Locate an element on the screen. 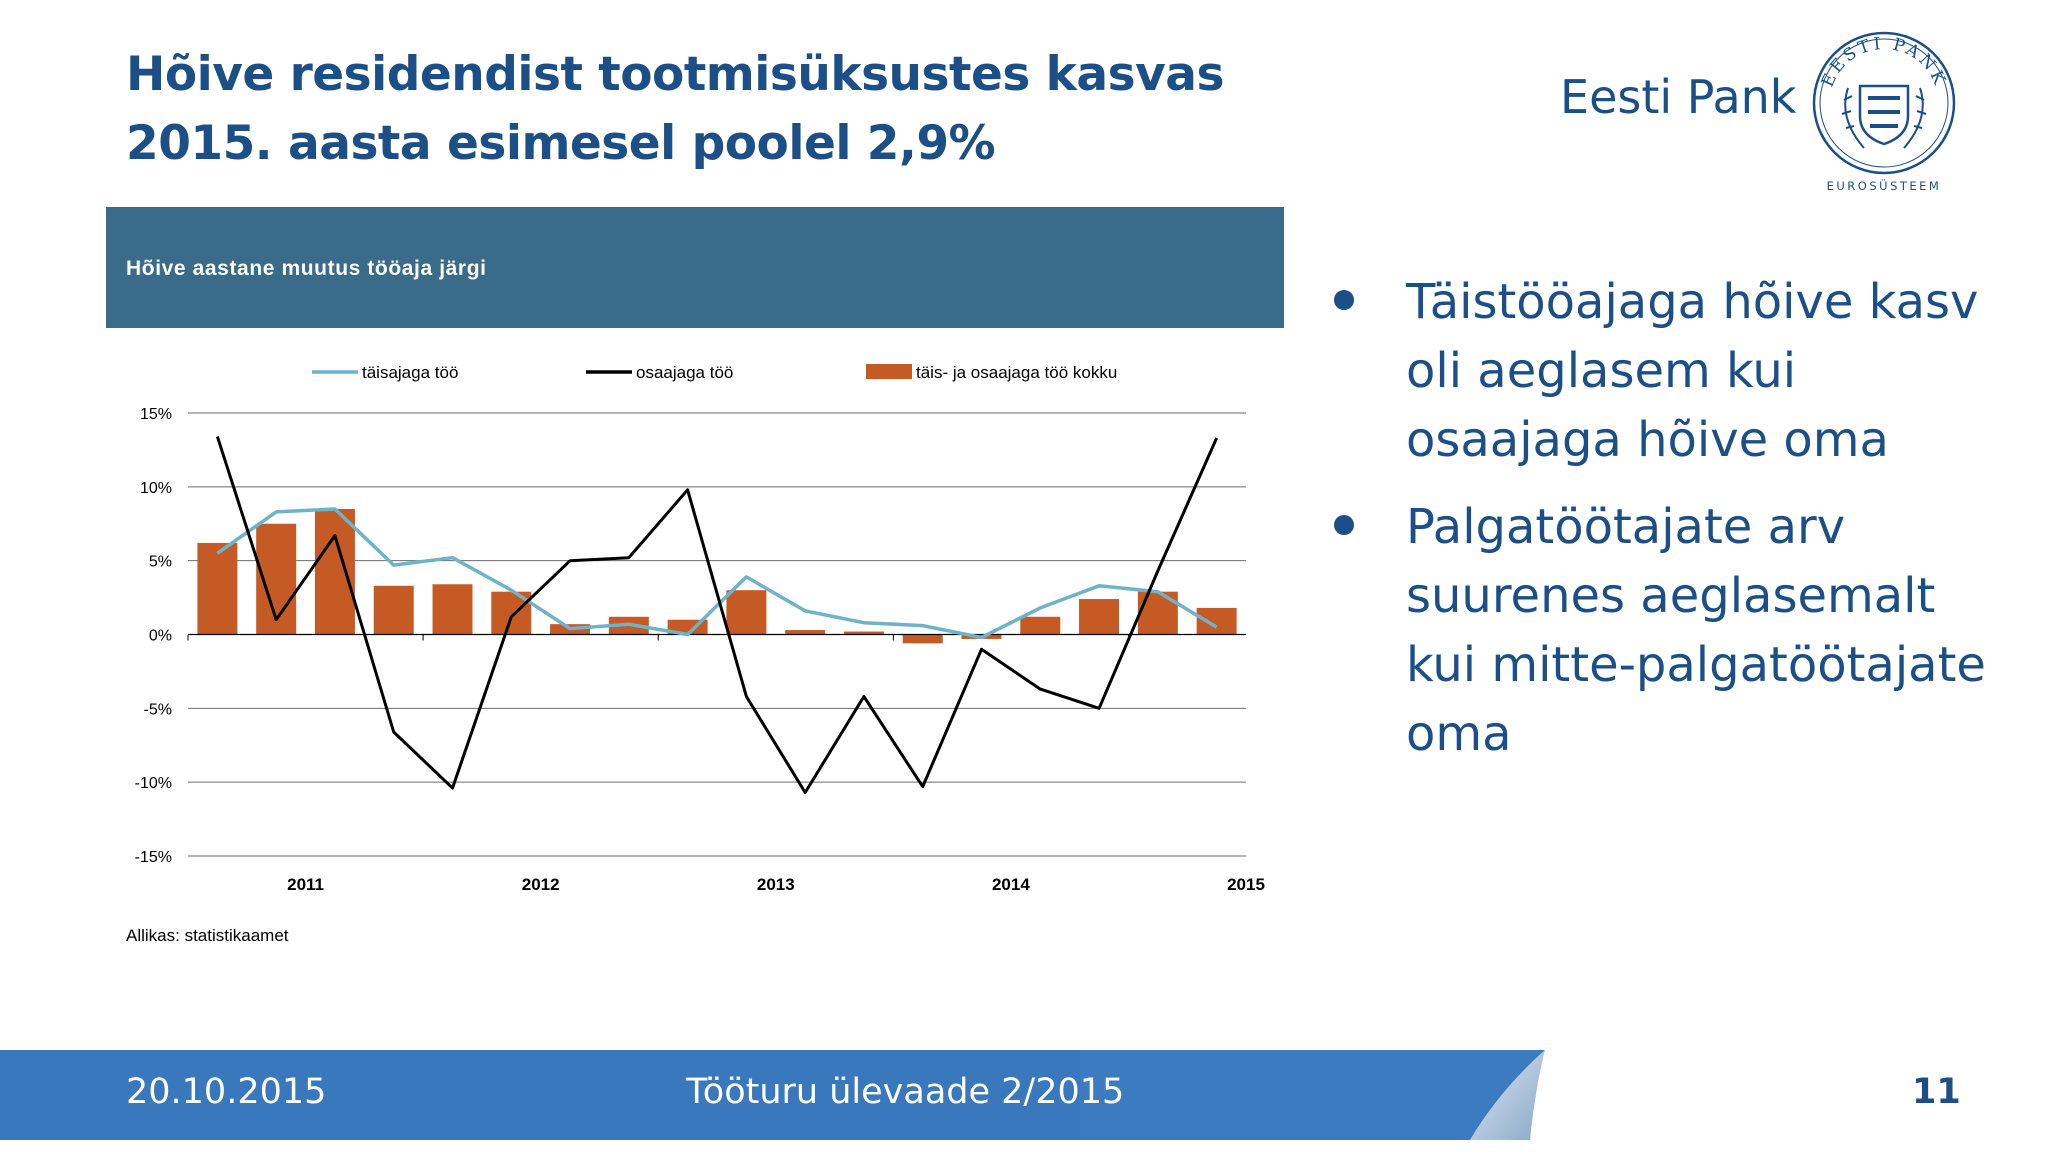  x-tick-label: 2013 is located at coordinates (776, 884).